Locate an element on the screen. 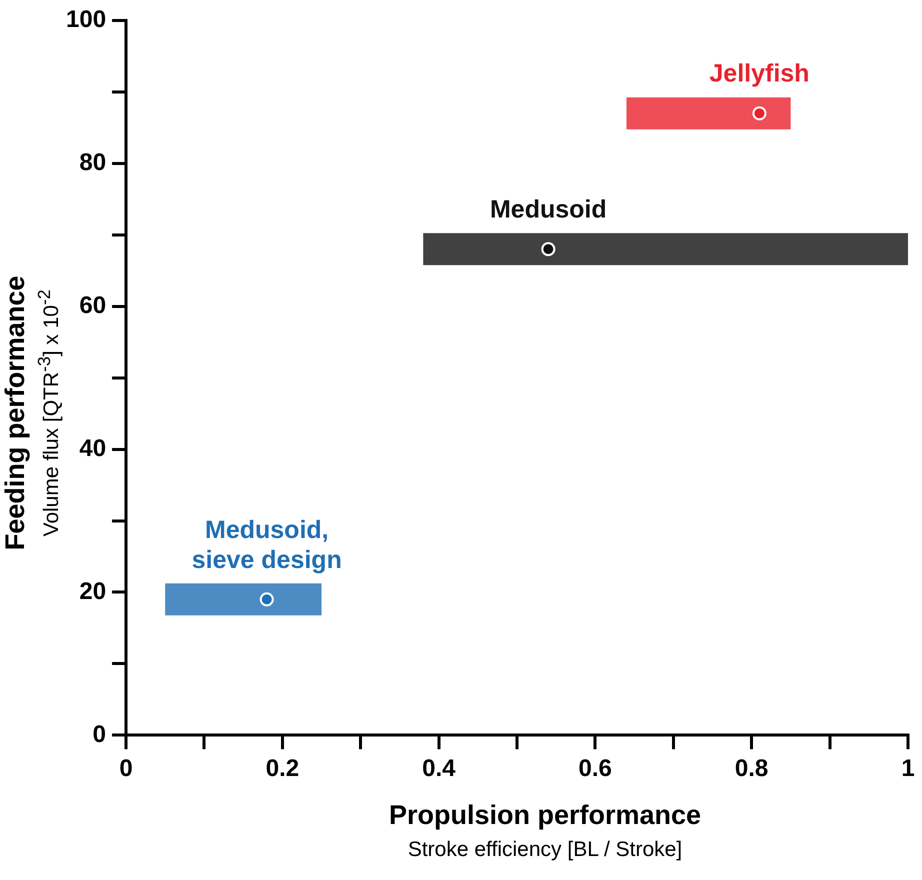 The width and height of the screenshot is (922, 880). x-tick-label: 0.8 is located at coordinates (751, 768).